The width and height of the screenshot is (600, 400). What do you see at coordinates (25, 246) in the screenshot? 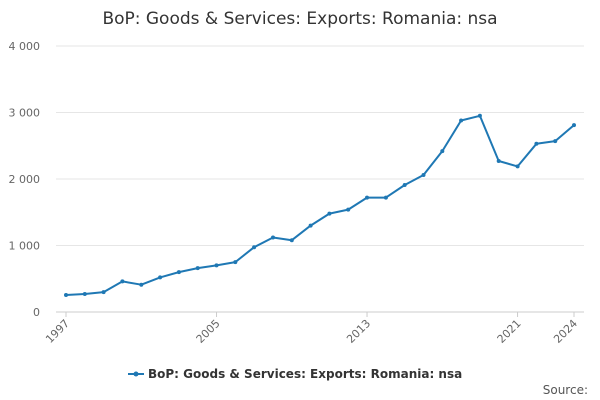
I see `y-tick-label: 1 000` at bounding box center [25, 246].